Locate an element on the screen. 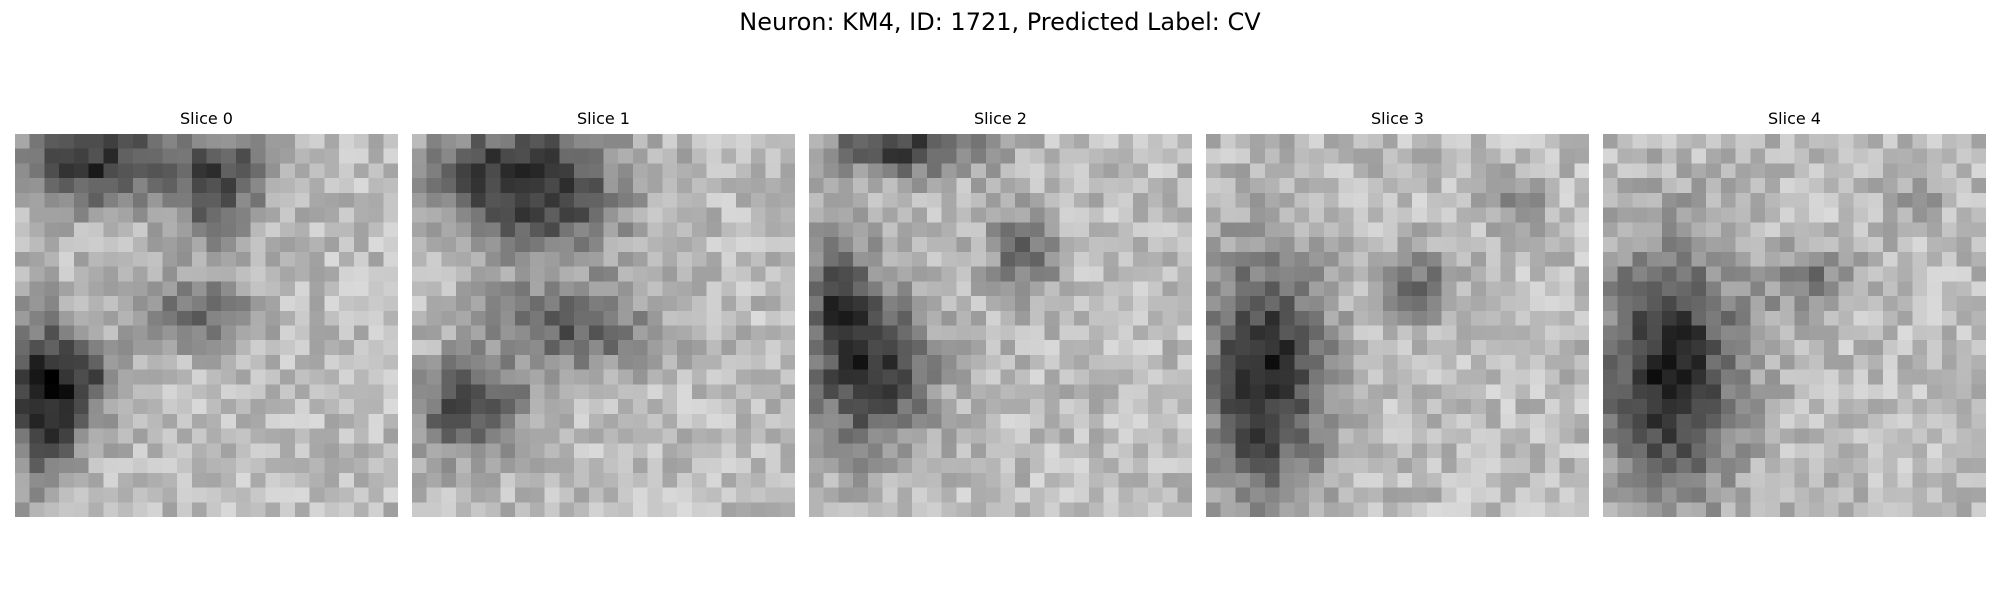 Image resolution: width=2000 pixels, height=600 pixels. slice-title: Slice 2 is located at coordinates (1000, 118).